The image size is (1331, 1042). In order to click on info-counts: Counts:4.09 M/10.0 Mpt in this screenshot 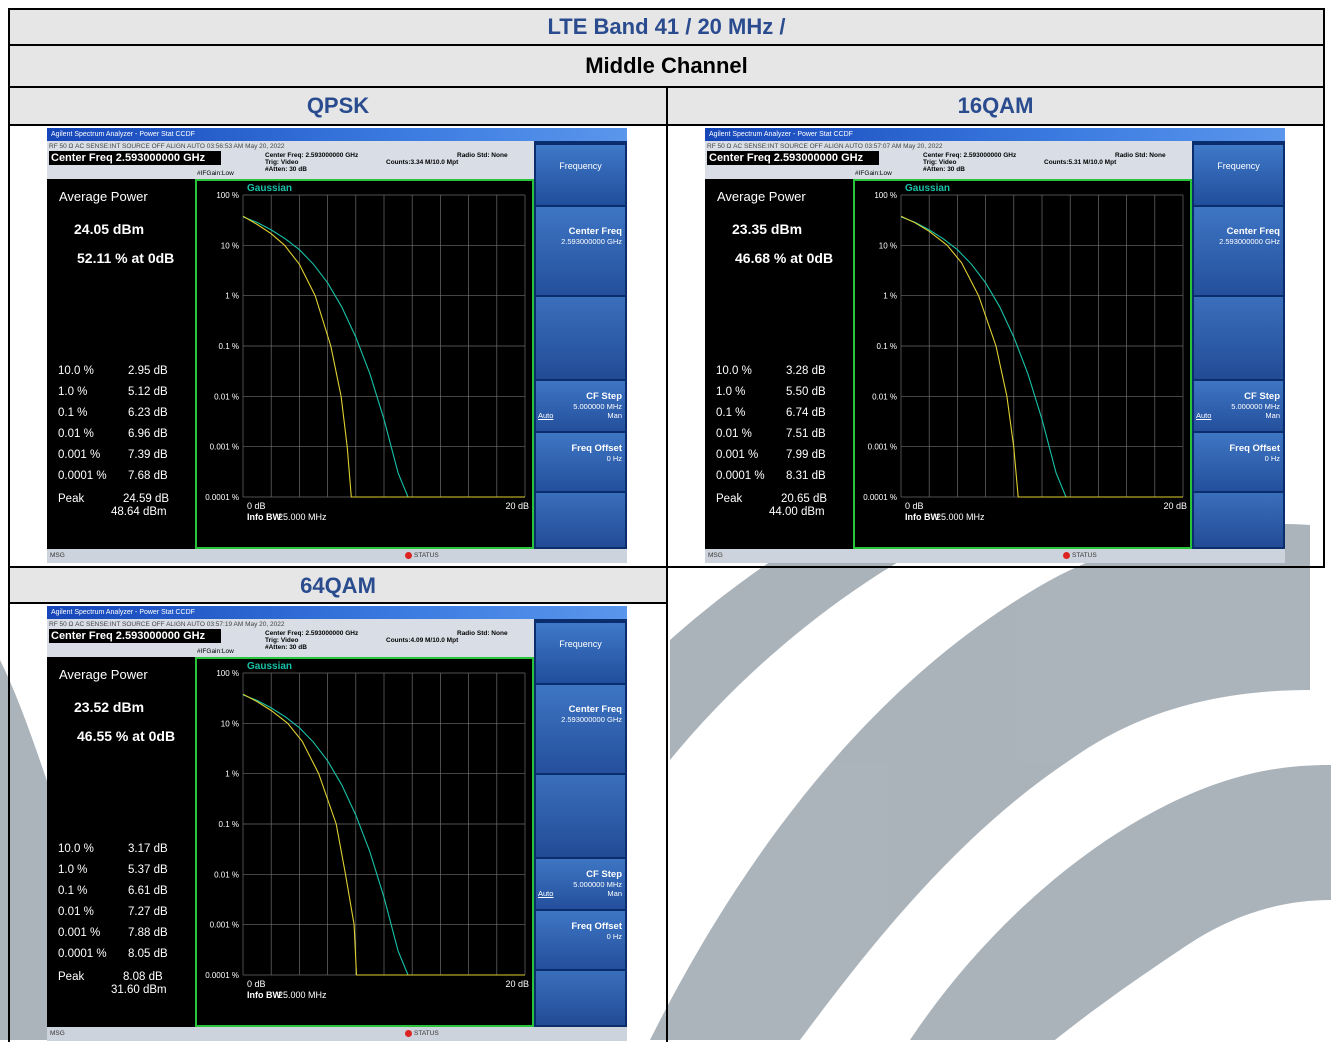, I will do `click(422, 640)`.